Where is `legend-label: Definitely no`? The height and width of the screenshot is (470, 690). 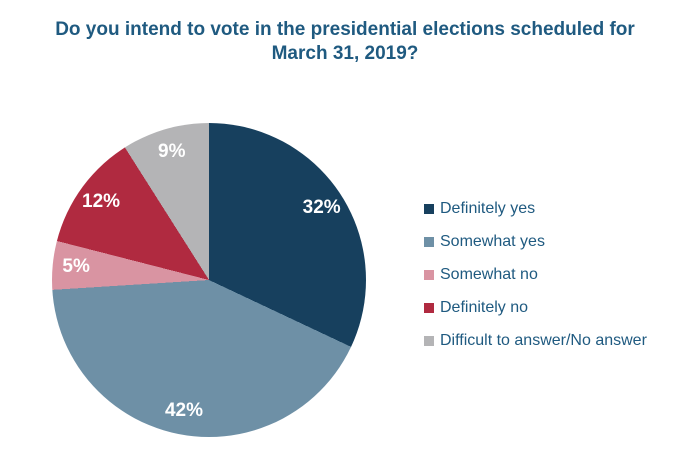 legend-label: Definitely no is located at coordinates (484, 307).